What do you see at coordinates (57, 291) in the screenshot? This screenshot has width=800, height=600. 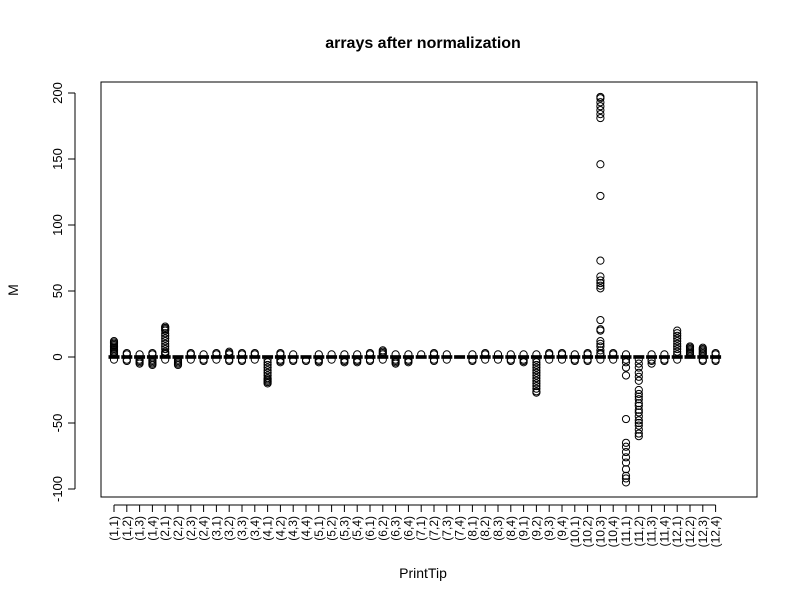 I see `y-tick-label: 50` at bounding box center [57, 291].